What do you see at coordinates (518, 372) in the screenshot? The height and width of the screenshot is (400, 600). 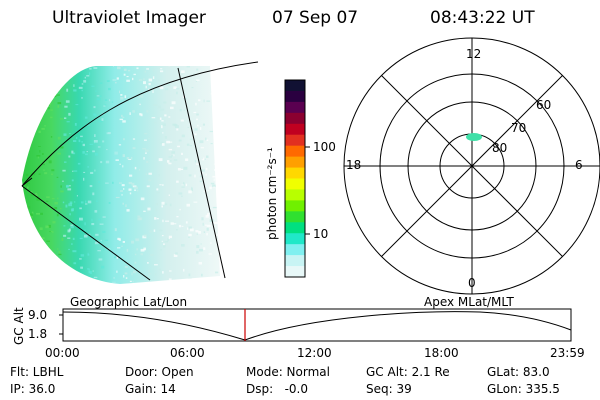 I see `glat-label: GLat: 83.0` at bounding box center [518, 372].